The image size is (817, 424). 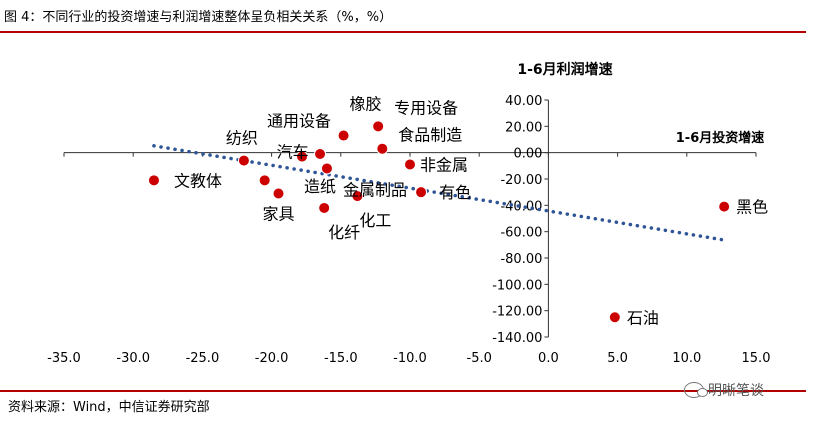 What do you see at coordinates (752, 207) in the screenshot?
I see `point-label: 黑色` at bounding box center [752, 207].